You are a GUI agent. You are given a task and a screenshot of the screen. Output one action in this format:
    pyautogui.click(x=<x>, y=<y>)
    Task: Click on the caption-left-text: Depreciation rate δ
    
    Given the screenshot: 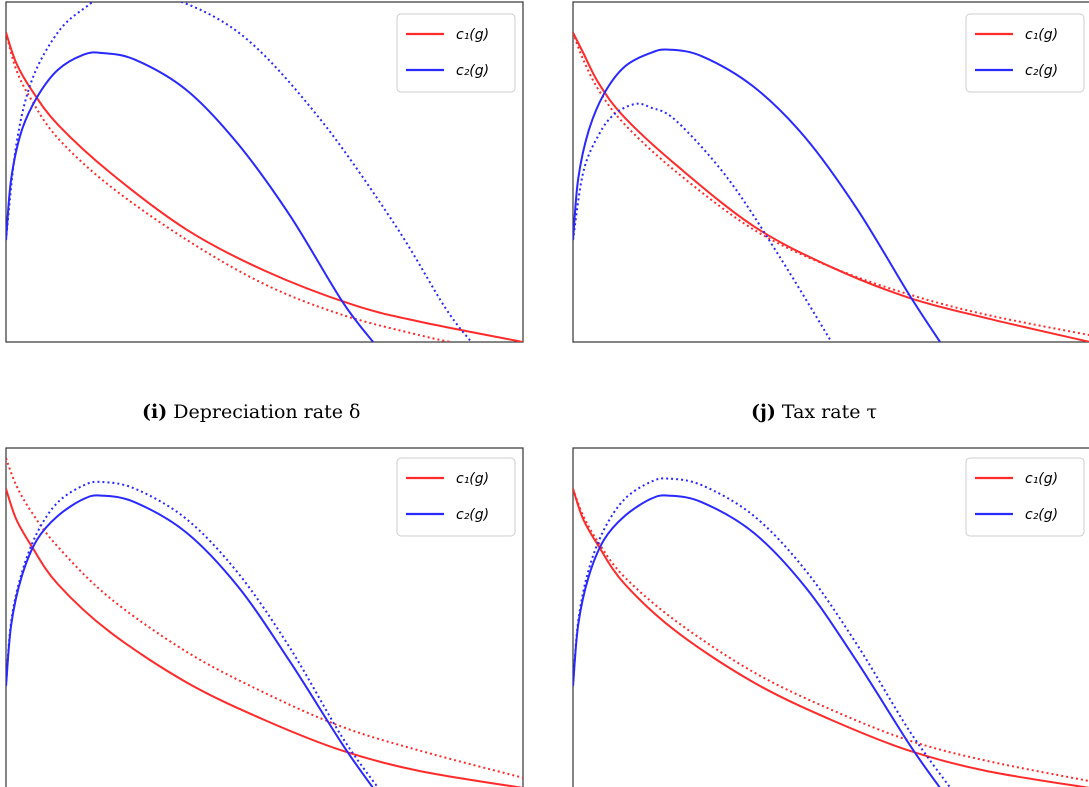 What is the action you would take?
    pyautogui.click(x=263, y=412)
    